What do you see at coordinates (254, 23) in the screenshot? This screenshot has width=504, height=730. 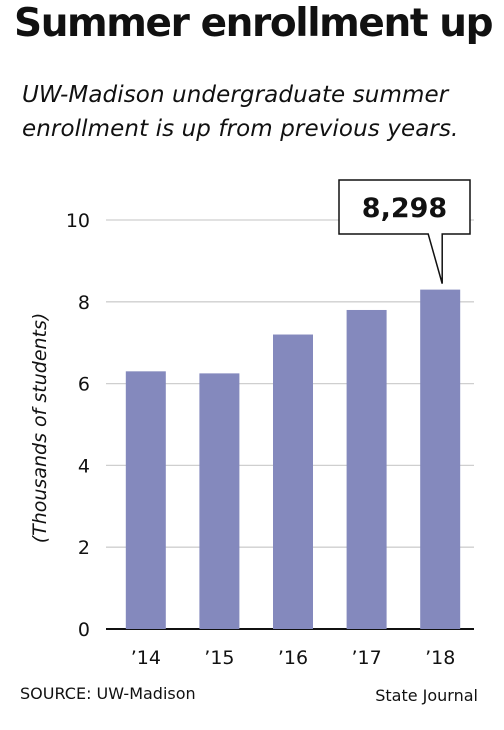 I see `chart-title: Summer enrollment up` at bounding box center [254, 23].